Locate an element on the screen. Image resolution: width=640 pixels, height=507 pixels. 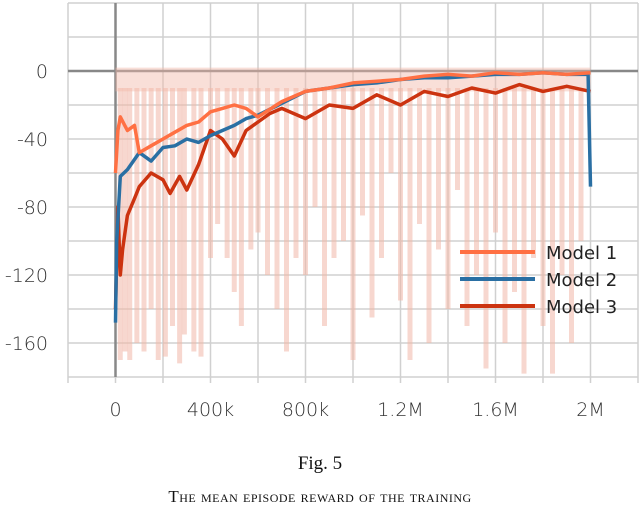
y-axis-ticks: 0 -40 -80 -120 -160 is located at coordinates (26, 208).